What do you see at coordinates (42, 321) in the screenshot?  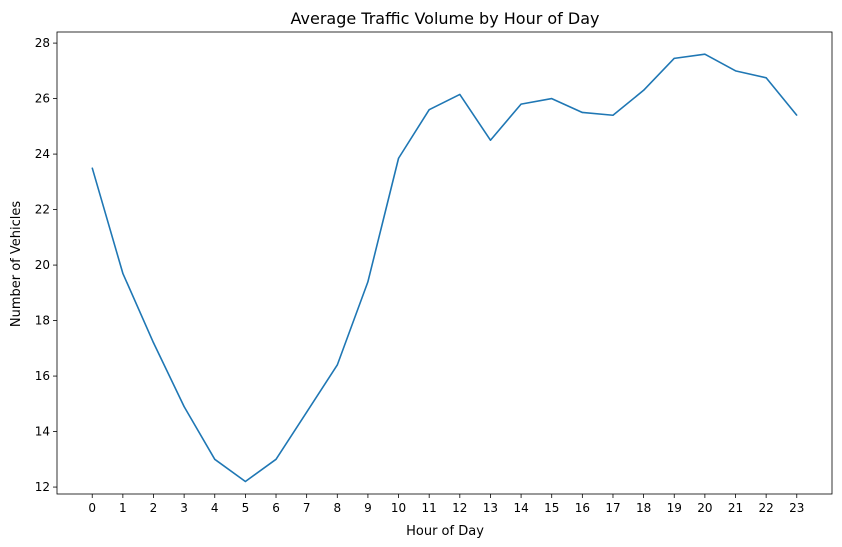 I see `y-tick-label: 18` at bounding box center [42, 321].